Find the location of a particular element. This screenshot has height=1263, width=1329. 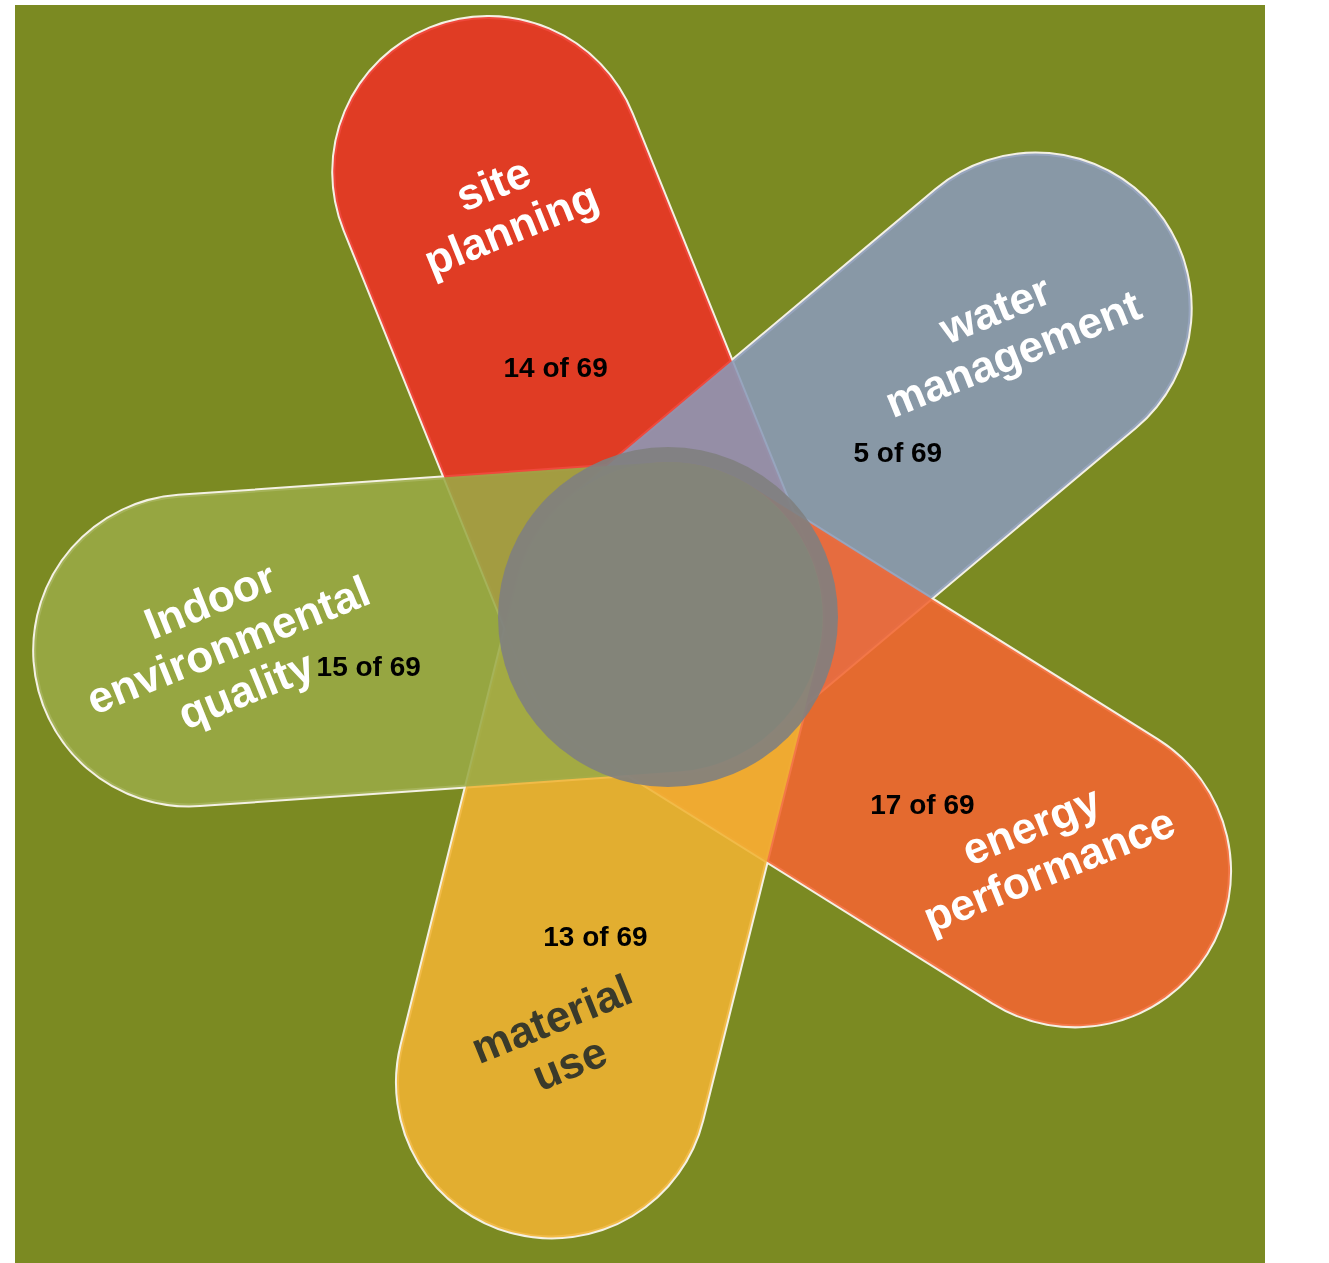

data-label: 14 of 69 is located at coordinates (555, 367).